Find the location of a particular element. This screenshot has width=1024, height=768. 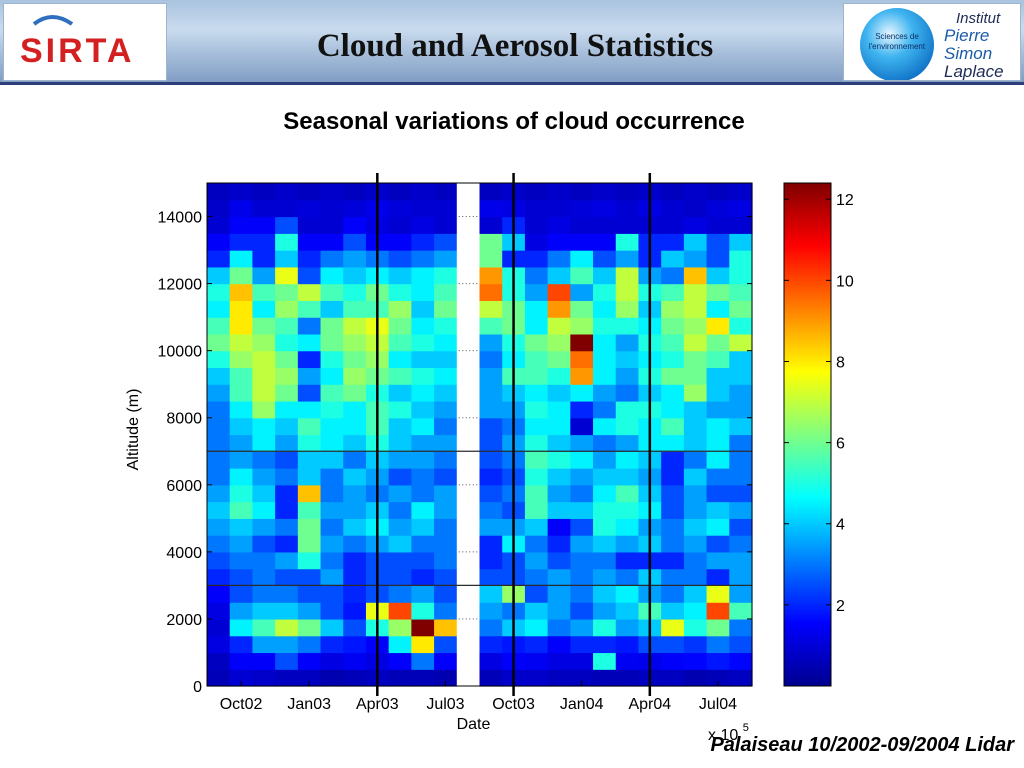

y-tick-label: 4000 is located at coordinates (184, 553).